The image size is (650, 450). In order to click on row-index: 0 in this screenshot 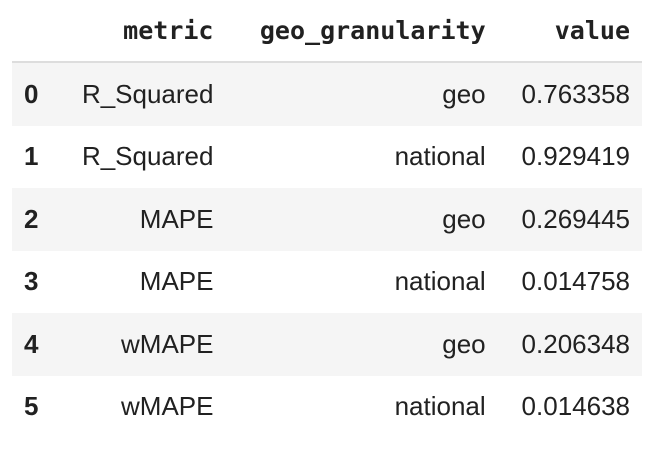, I will do `click(34, 94)`.